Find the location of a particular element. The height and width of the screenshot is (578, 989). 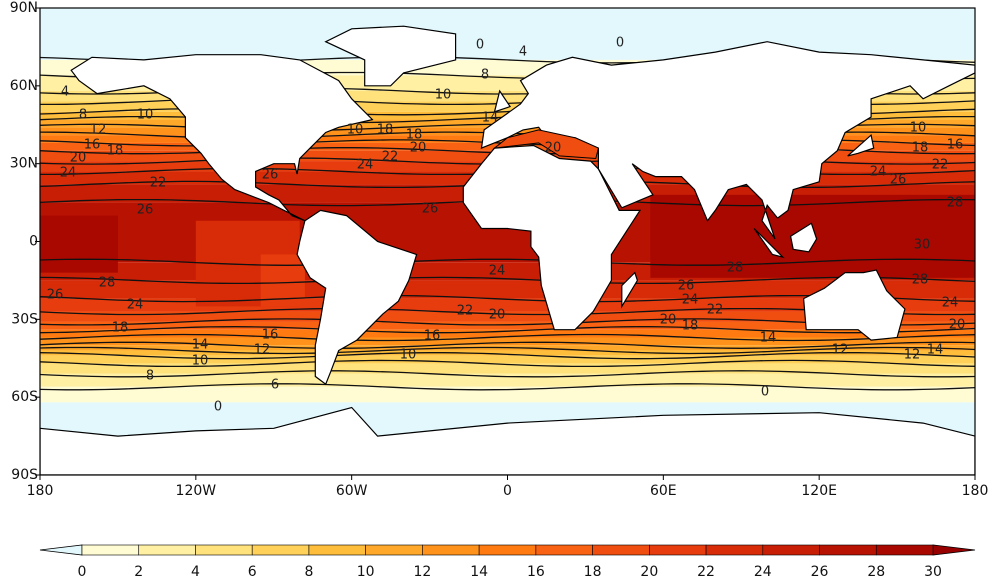

colorbar-label: 2 is located at coordinates (138, 571).